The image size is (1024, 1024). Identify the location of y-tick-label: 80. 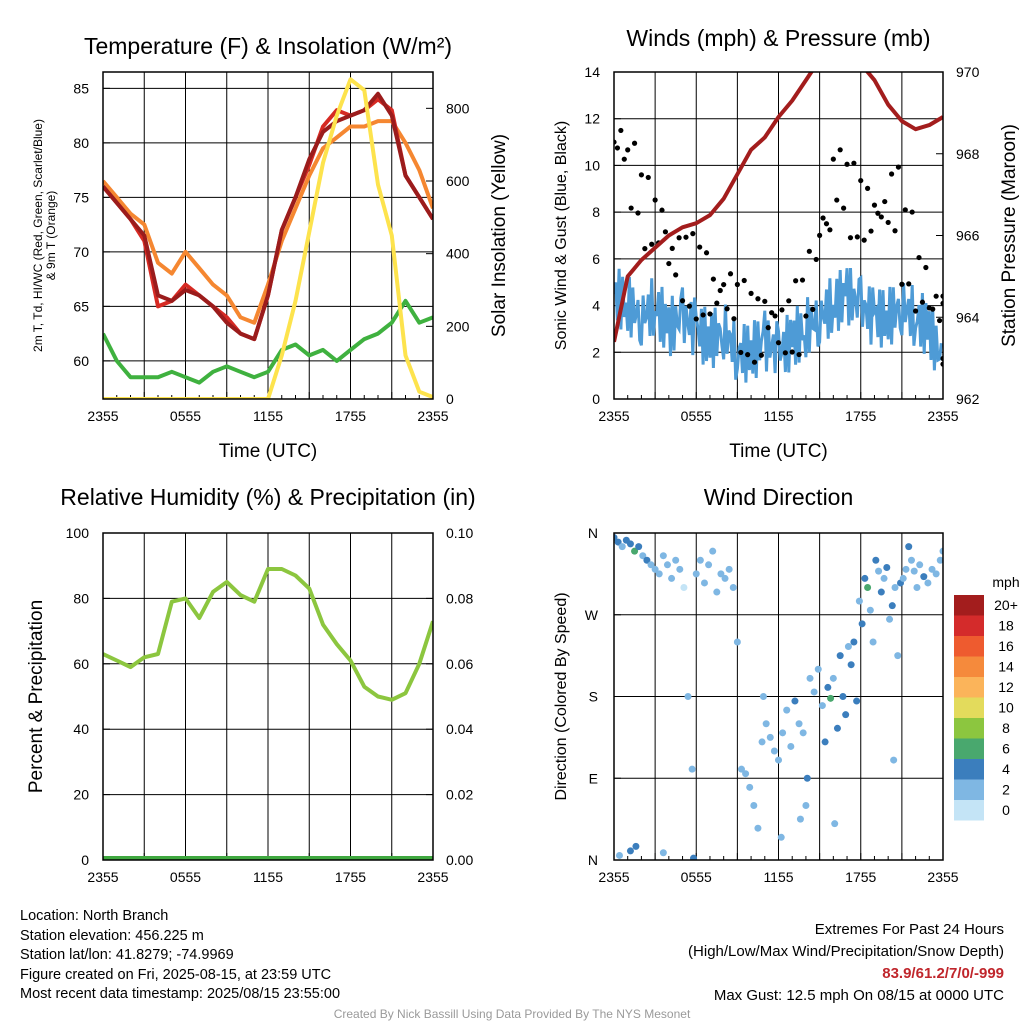
(81, 143).